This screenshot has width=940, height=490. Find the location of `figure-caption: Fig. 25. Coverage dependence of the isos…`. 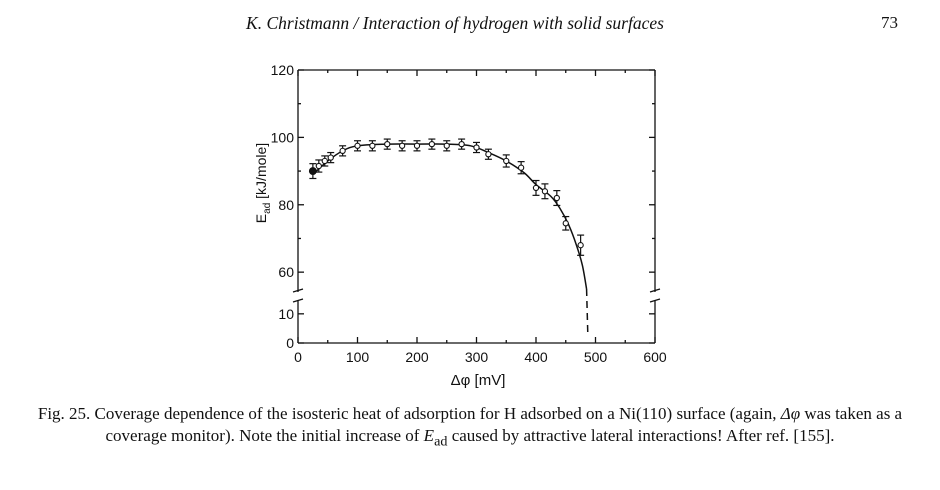

figure-caption: Fig. 25. Coverage dependence of the isos… is located at coordinates (470, 427).